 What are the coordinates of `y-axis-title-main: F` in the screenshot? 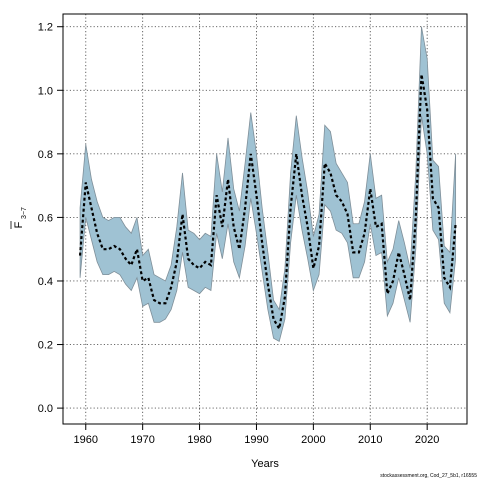 It's located at (19, 224).